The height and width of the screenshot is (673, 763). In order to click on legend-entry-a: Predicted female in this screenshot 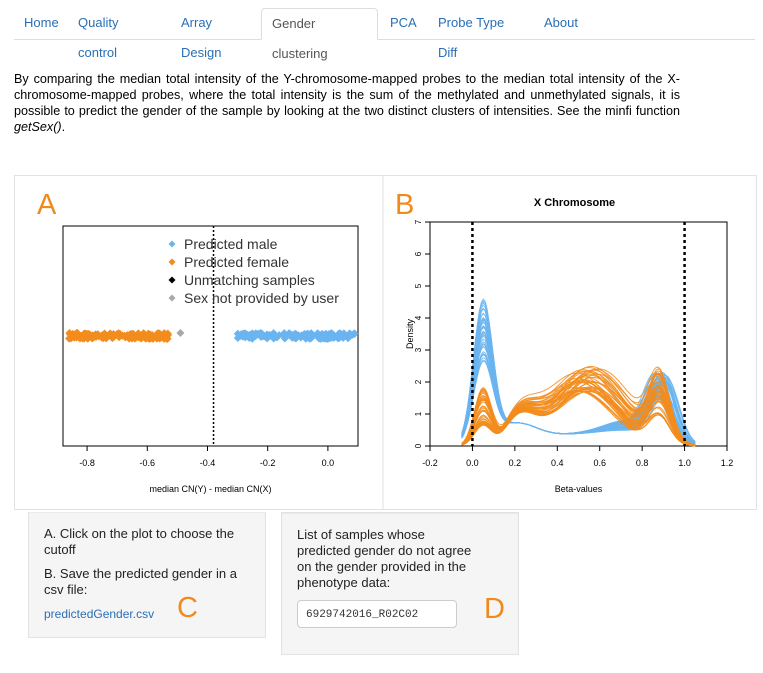, I will do `click(236, 262)`.